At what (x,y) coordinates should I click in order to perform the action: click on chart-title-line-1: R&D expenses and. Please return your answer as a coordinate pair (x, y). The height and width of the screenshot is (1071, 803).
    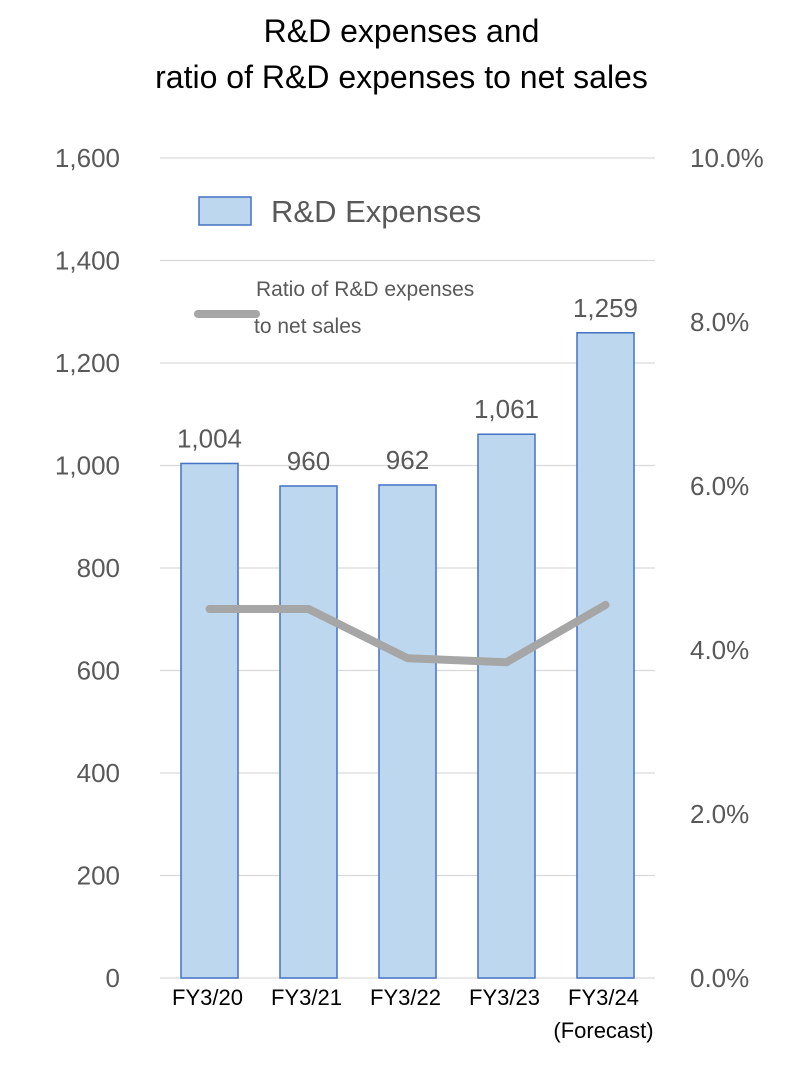
    Looking at the image, I should click on (401, 31).